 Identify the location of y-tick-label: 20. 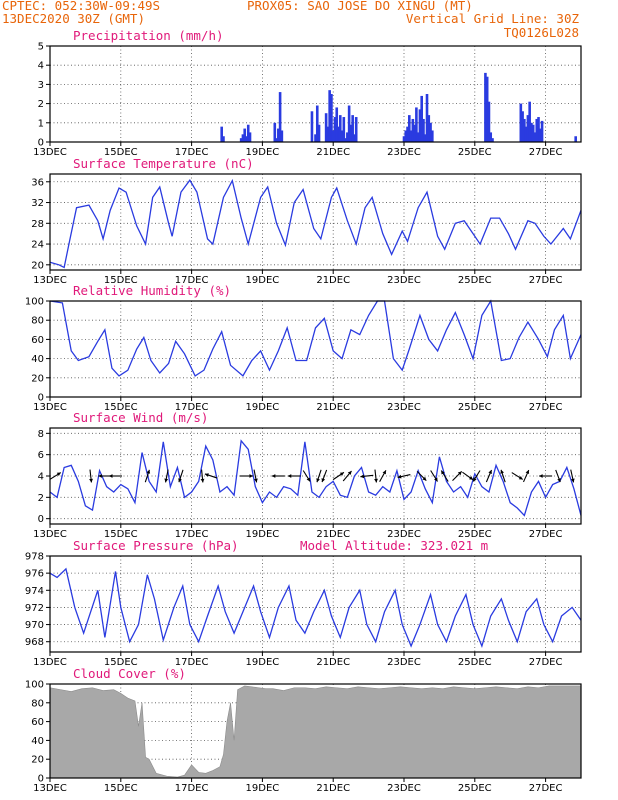
(37, 378).